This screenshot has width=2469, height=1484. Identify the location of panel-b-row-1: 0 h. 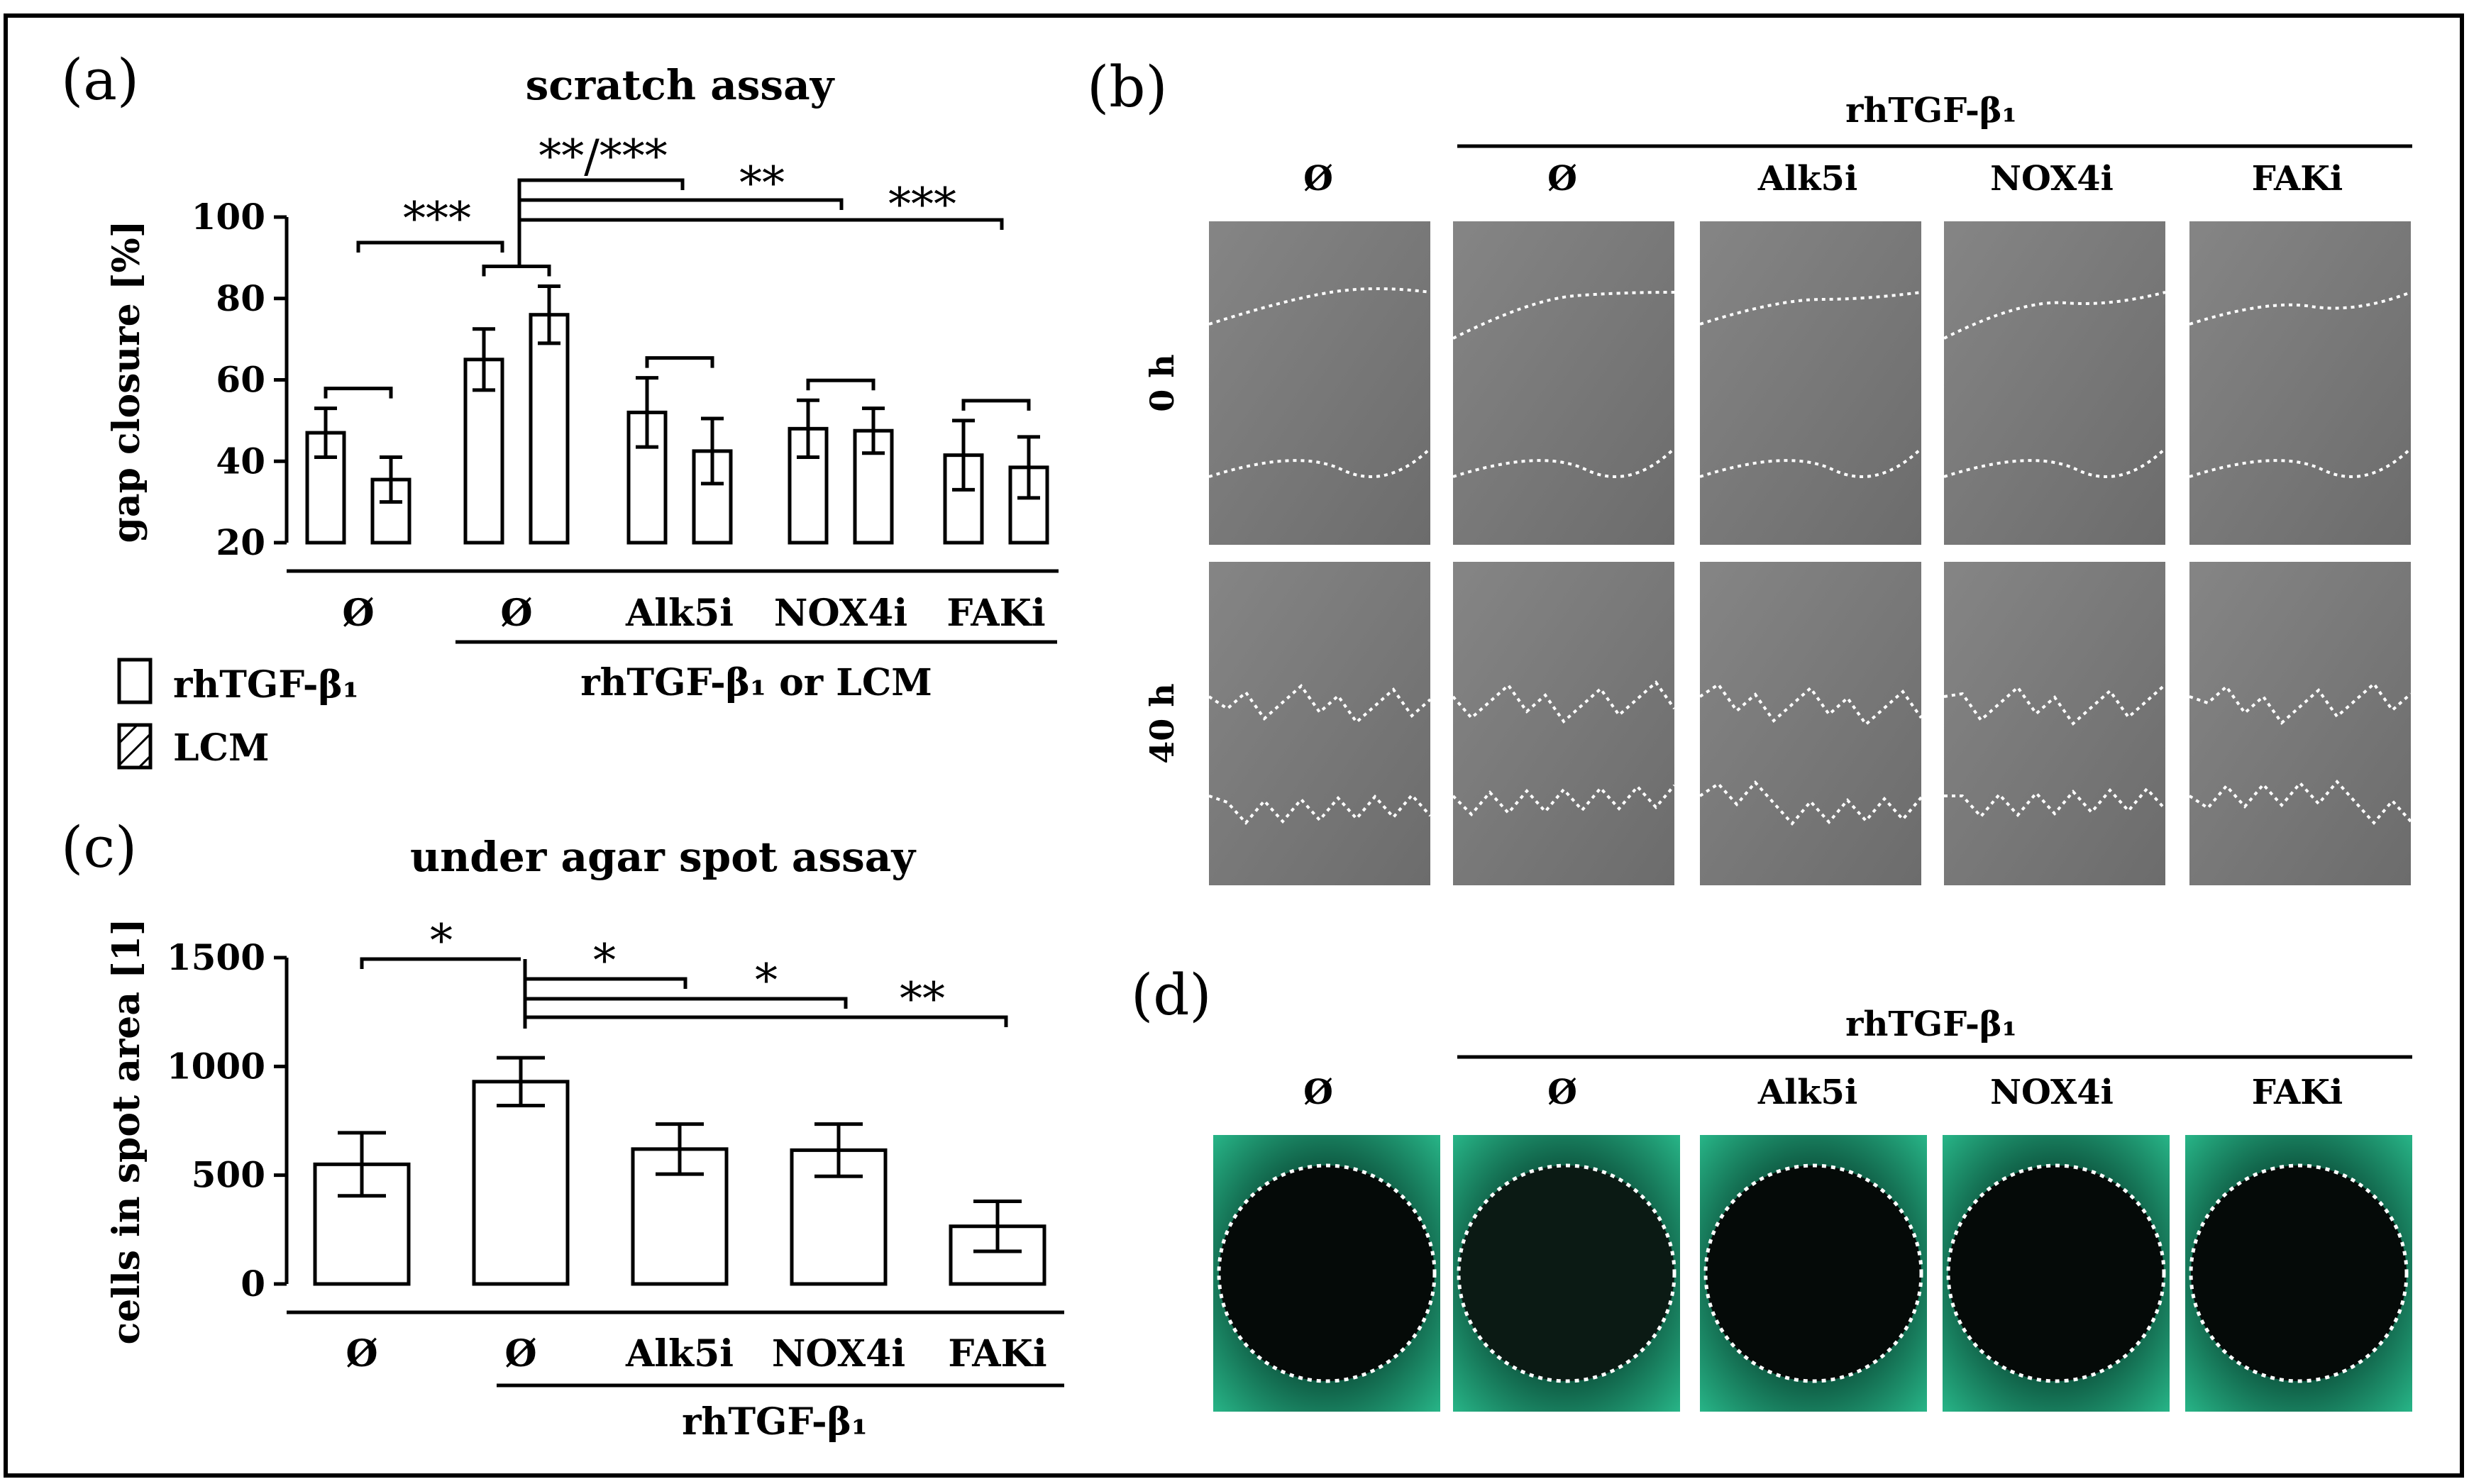
(1162, 382).